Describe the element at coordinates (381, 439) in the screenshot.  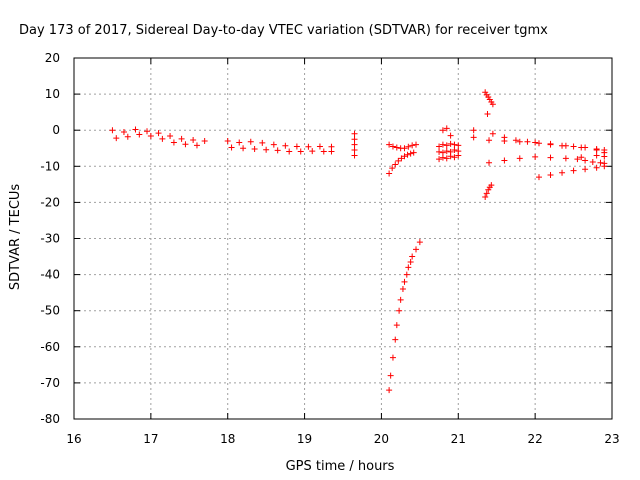
I see `x-tick-label: 20` at that location.